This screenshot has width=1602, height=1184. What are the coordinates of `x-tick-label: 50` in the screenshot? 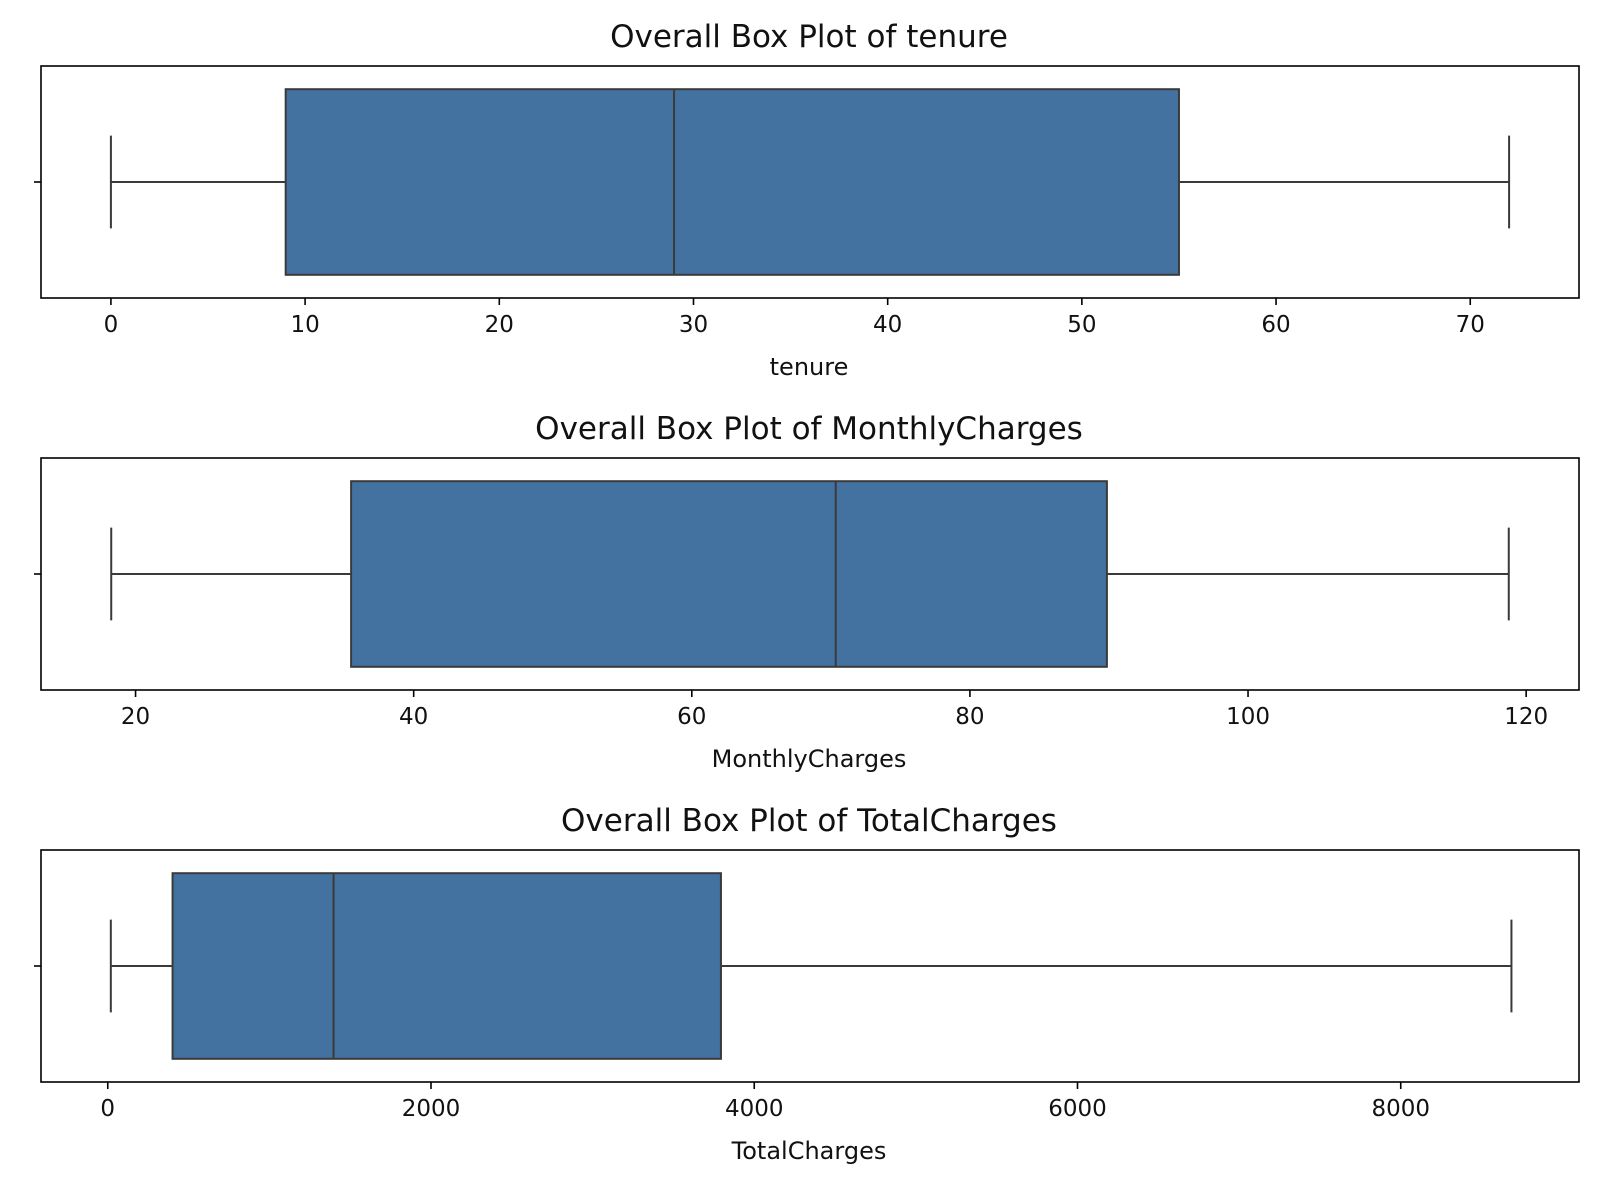 It's located at (1081, 325).